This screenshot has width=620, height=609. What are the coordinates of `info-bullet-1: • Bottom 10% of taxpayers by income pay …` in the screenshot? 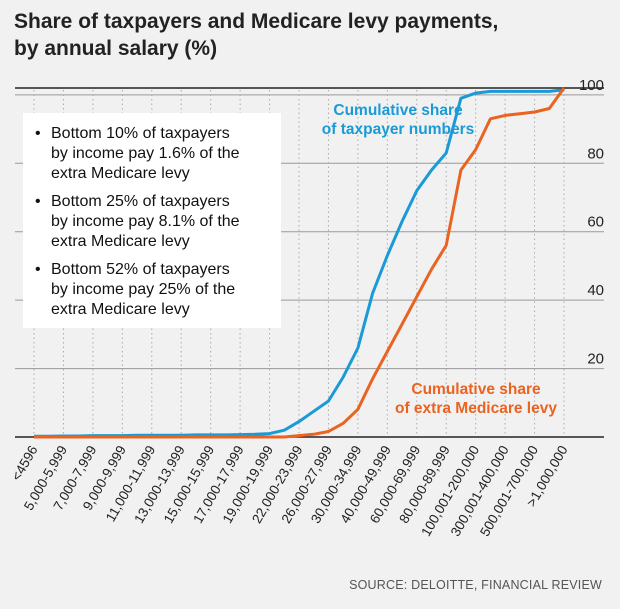 It's located at (155, 154).